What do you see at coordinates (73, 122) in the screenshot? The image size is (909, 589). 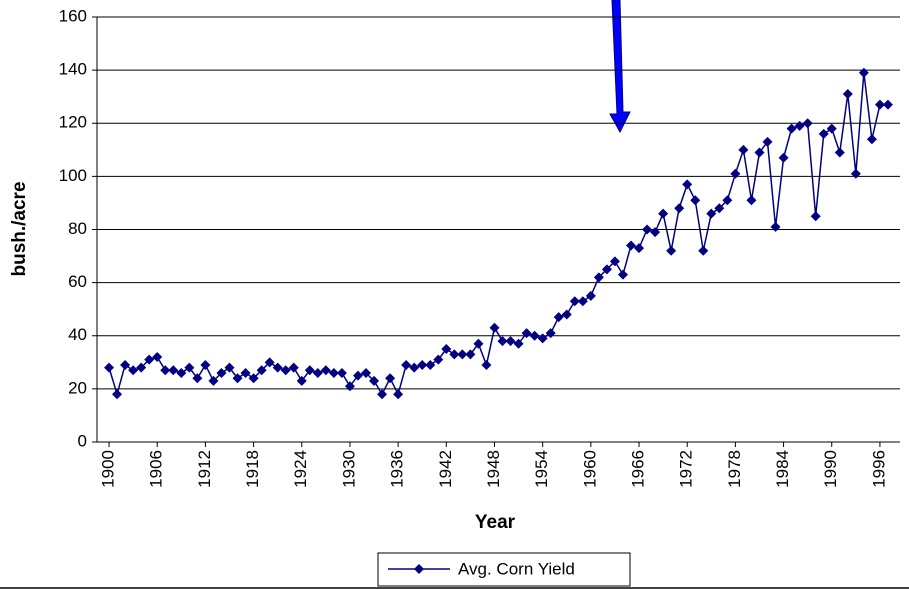 I see `y-tick-label: 120` at bounding box center [73, 122].